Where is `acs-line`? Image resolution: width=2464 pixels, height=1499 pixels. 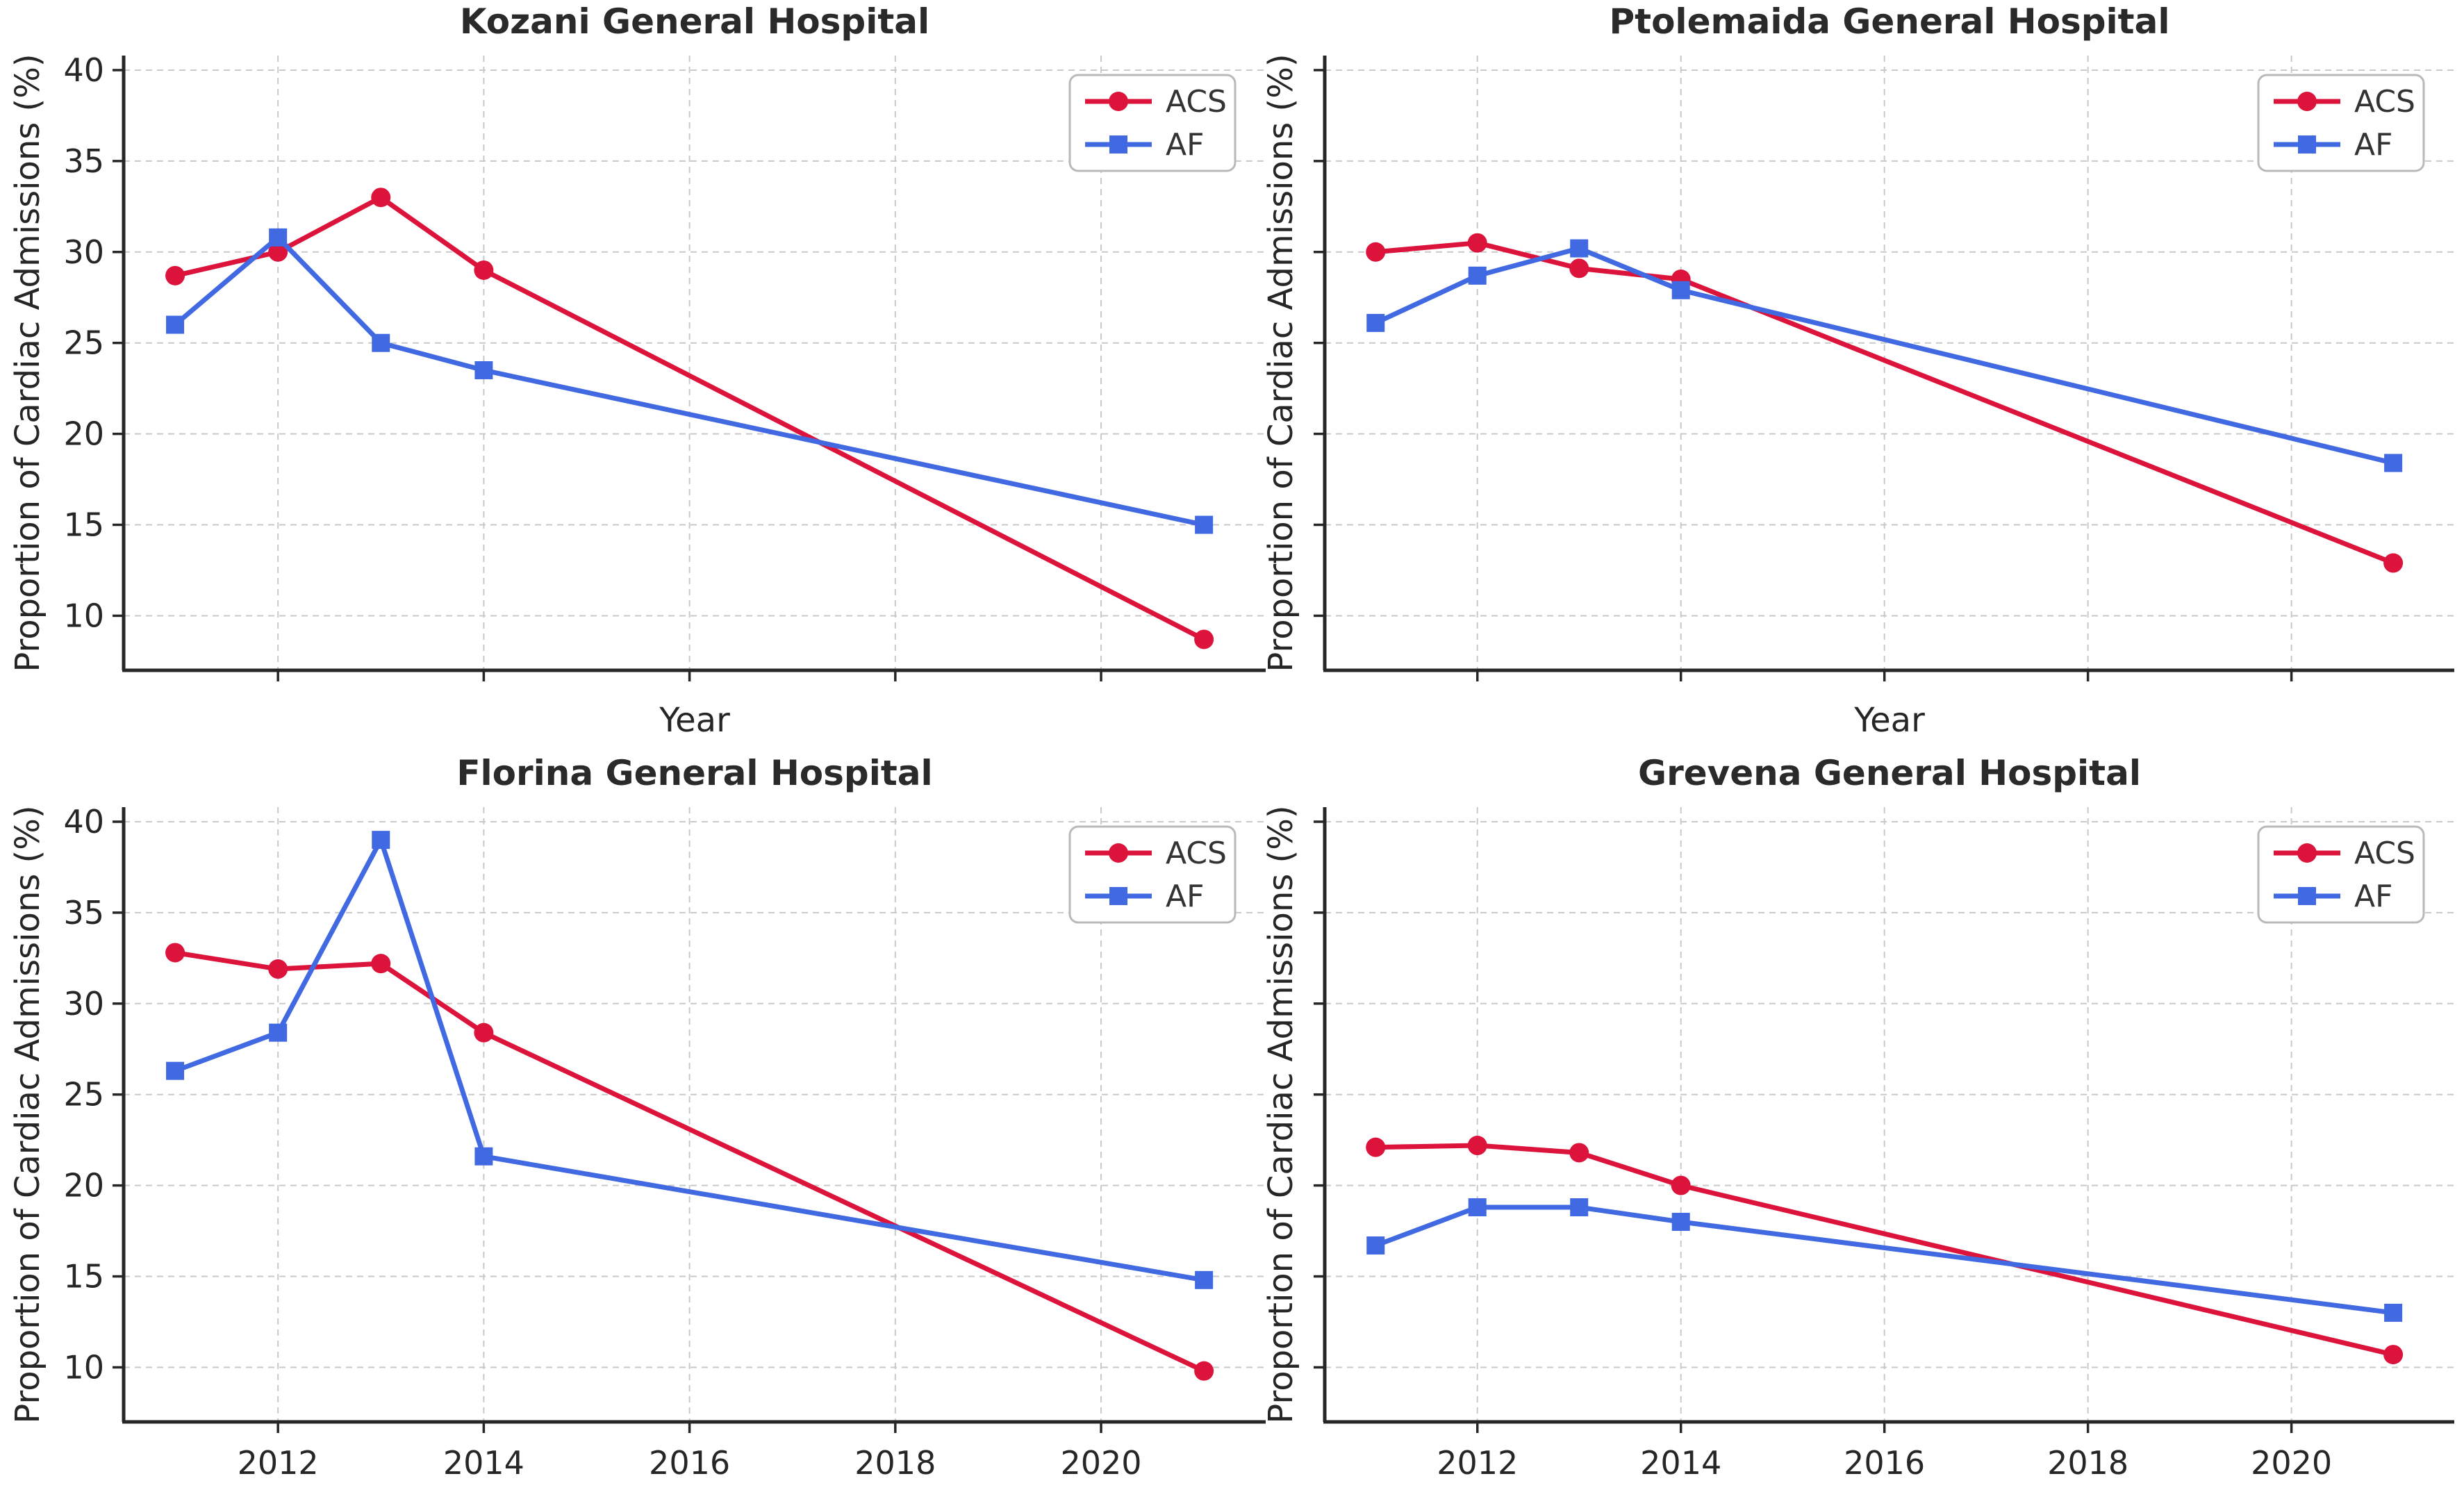 acs-line is located at coordinates (689, 418).